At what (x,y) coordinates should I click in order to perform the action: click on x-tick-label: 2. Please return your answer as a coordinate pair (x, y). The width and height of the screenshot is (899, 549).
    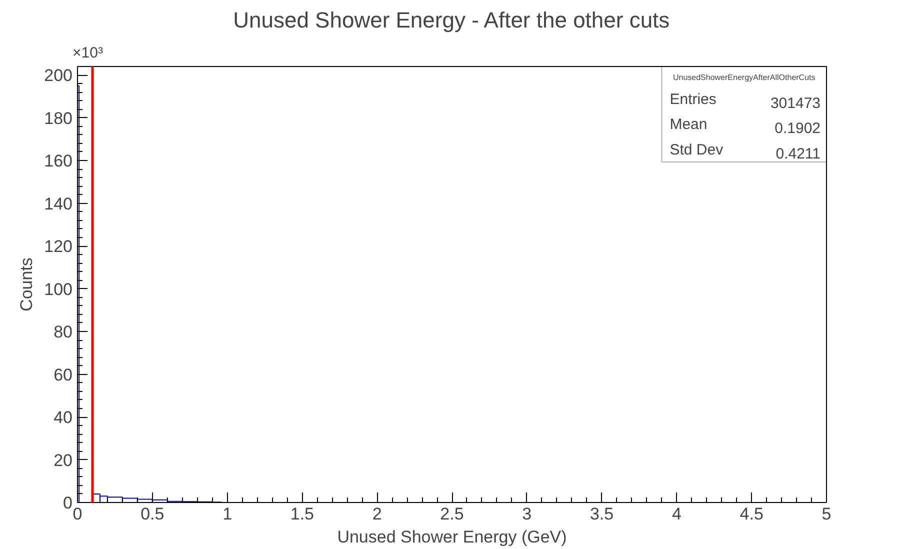
    Looking at the image, I should click on (377, 514).